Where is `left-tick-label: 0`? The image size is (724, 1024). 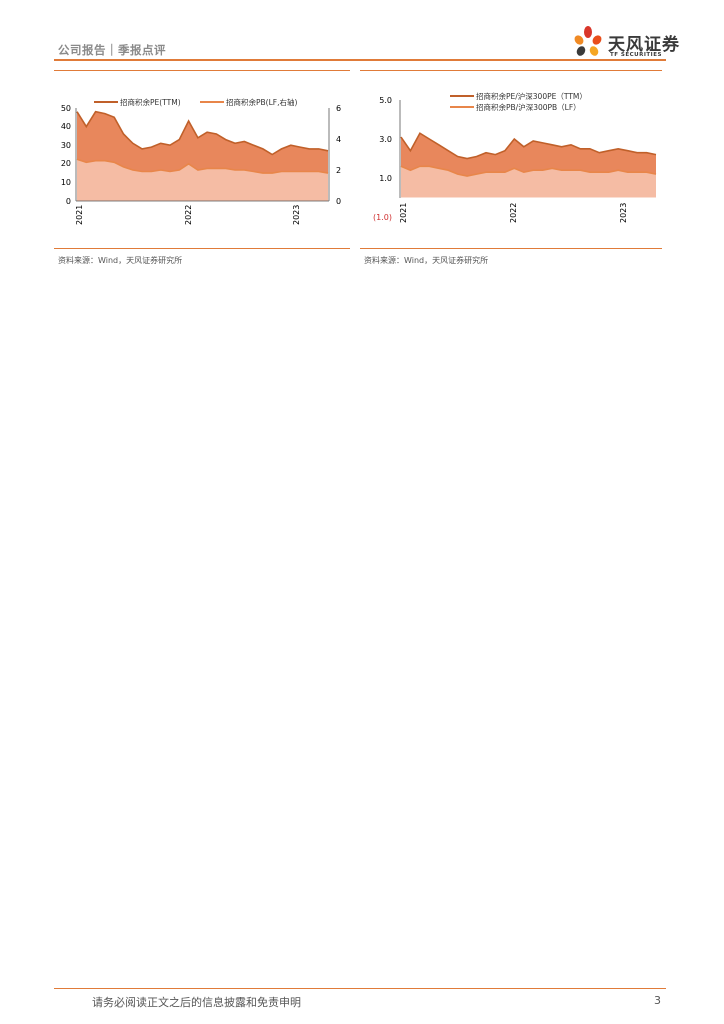 left-tick-label: 0 is located at coordinates (68, 201).